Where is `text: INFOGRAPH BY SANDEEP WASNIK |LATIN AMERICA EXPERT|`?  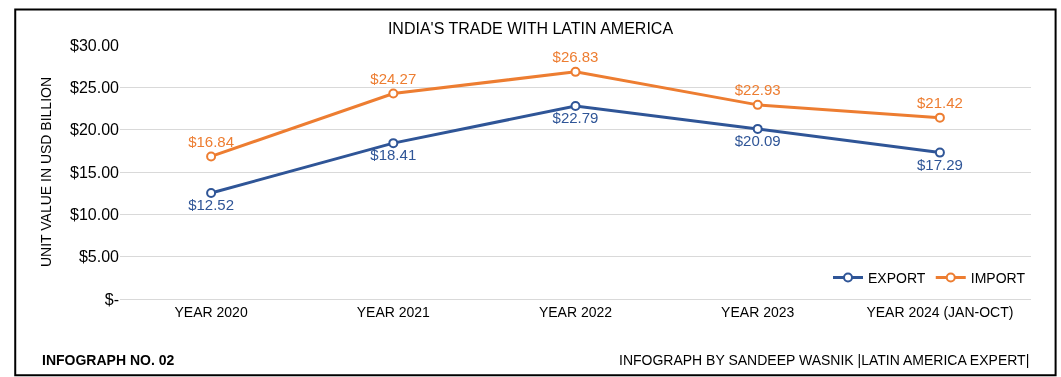
text: INFOGRAPH BY SANDEEP WASNIK |LATIN AMERICA EXPERT| is located at coordinates (824, 360).